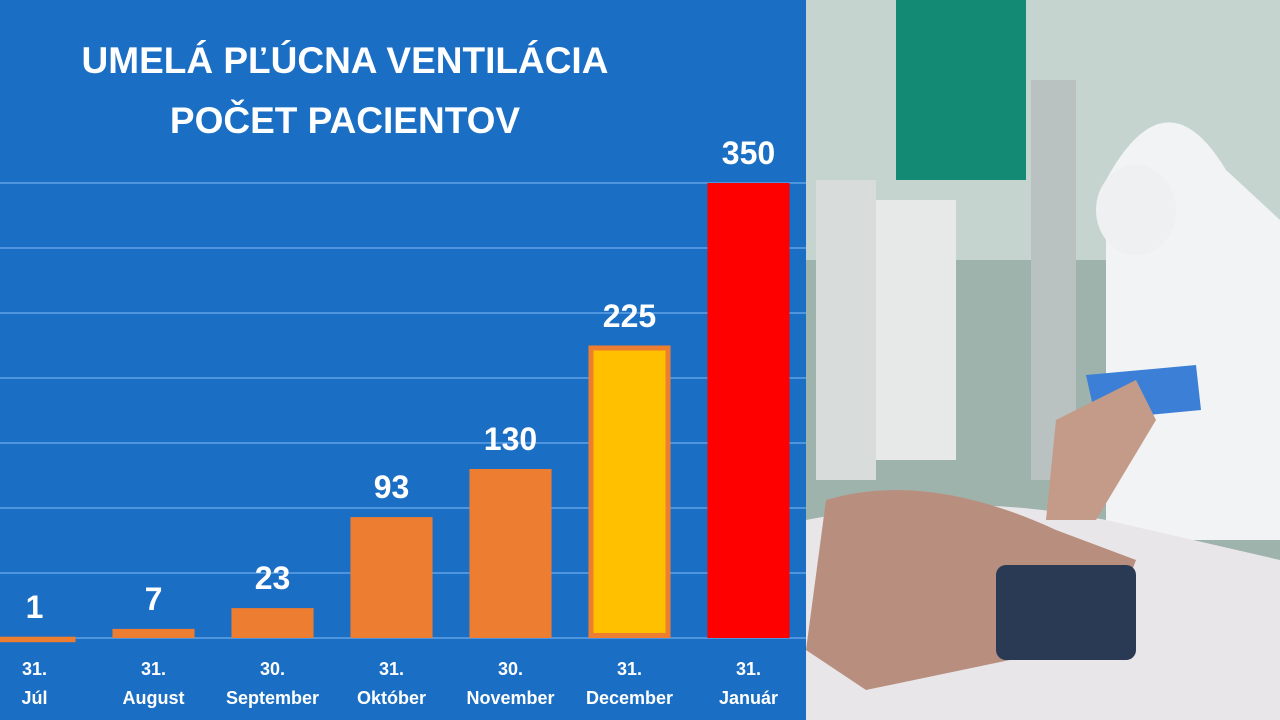  I want to click on value-label: 7, so click(153, 598).